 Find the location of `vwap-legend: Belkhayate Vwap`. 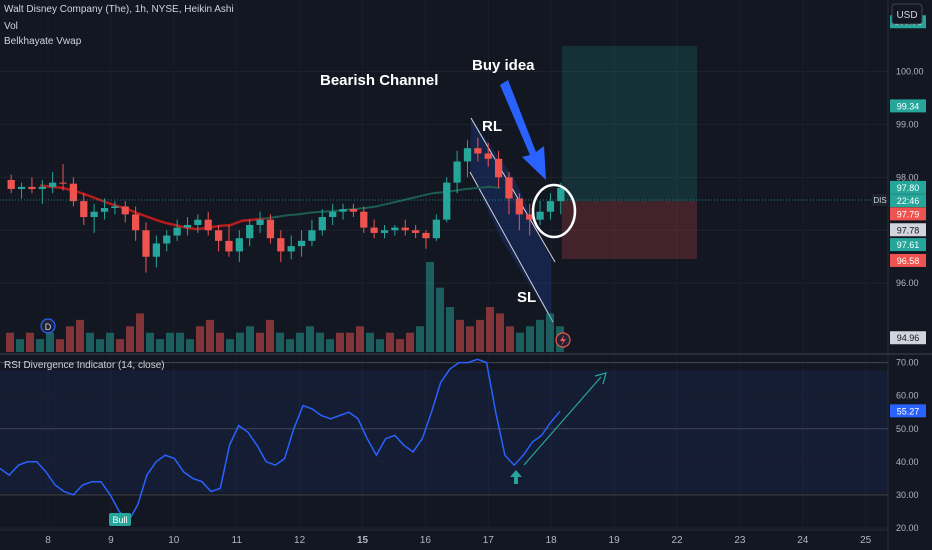

vwap-legend: Belkhayate Vwap is located at coordinates (43, 41).